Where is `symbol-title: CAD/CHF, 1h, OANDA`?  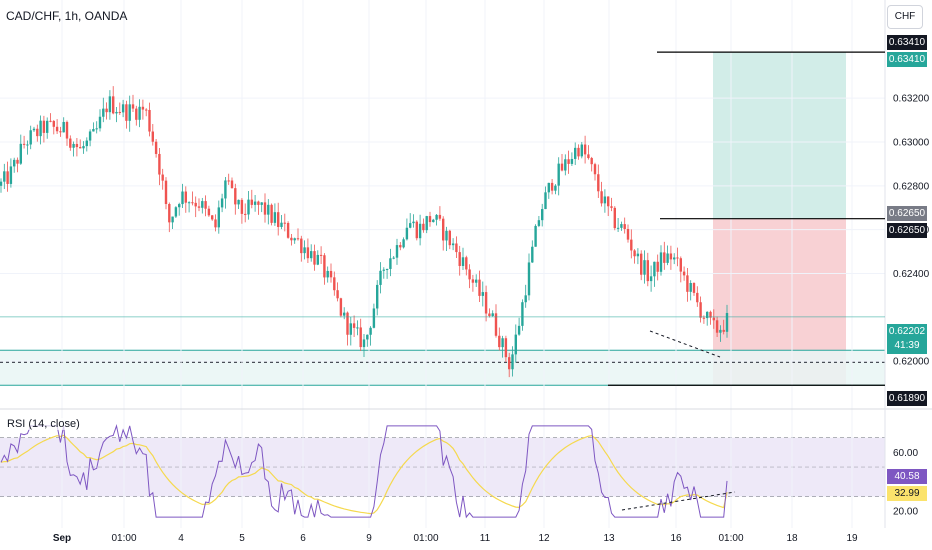 symbol-title: CAD/CHF, 1h, OANDA is located at coordinates (67, 16).